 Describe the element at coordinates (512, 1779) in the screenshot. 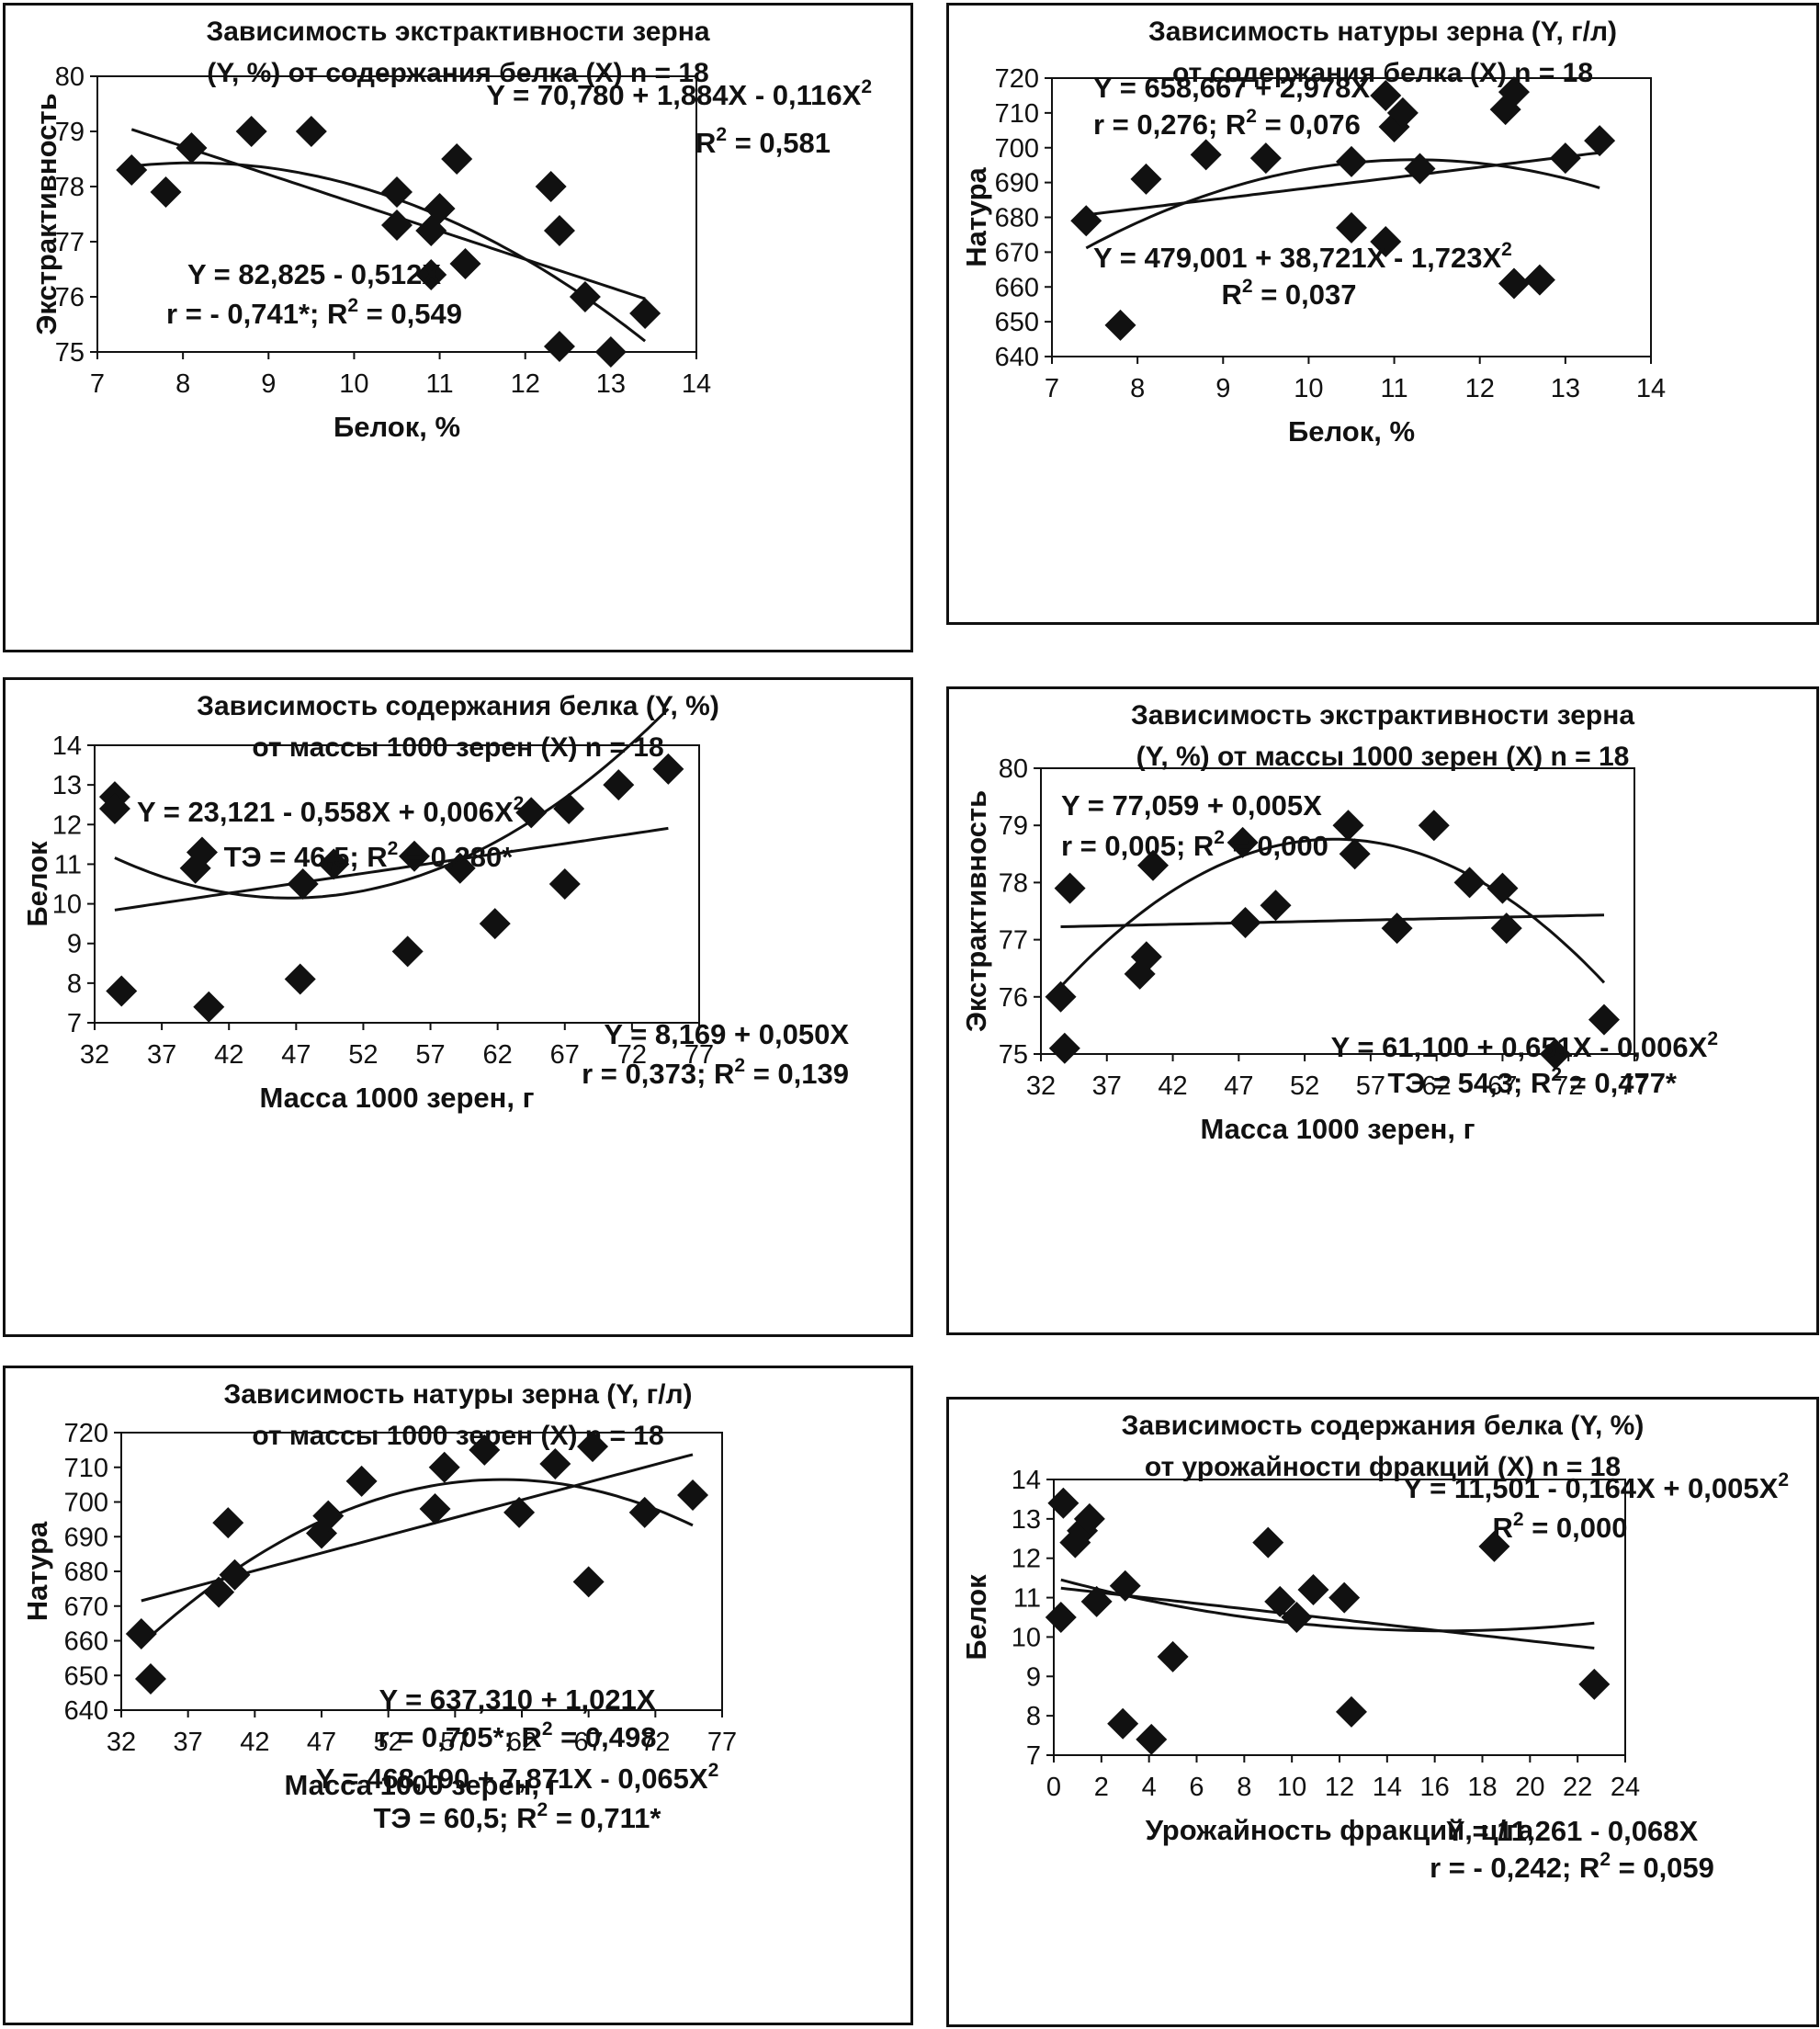

I see `annotation-text: Y = 468,190 + 7,871X - 0,065X` at that location.